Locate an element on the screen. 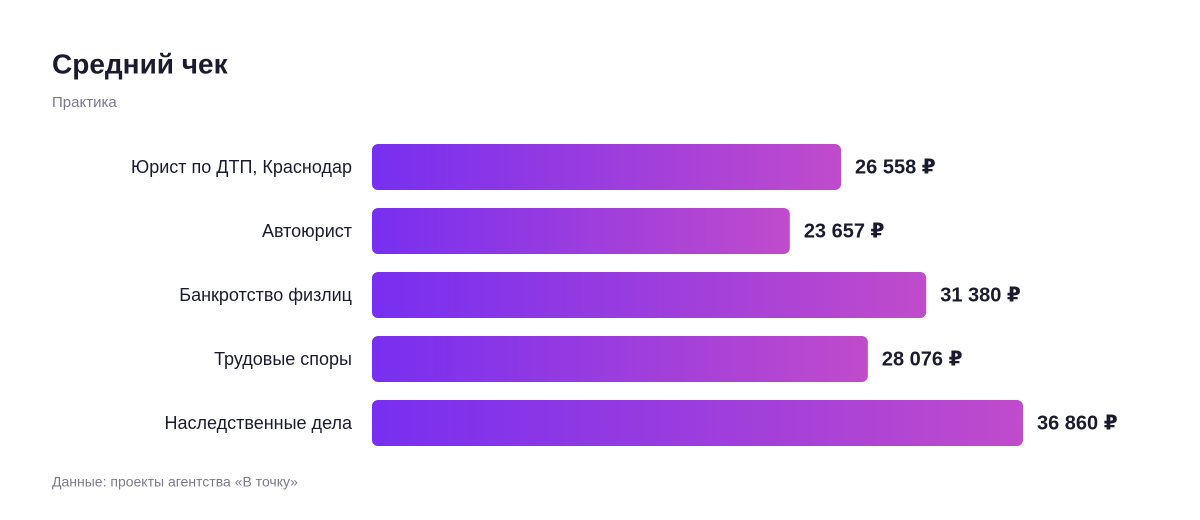 The image size is (1200, 520). source-note: Данные: проекты агентства «В точку» is located at coordinates (175, 482).